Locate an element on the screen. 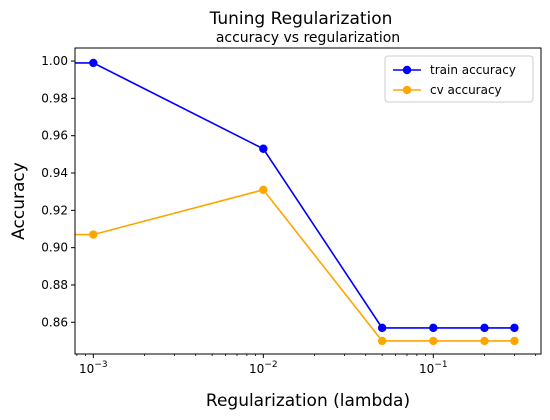  y-tick-label: 0.86 is located at coordinates (54, 322).